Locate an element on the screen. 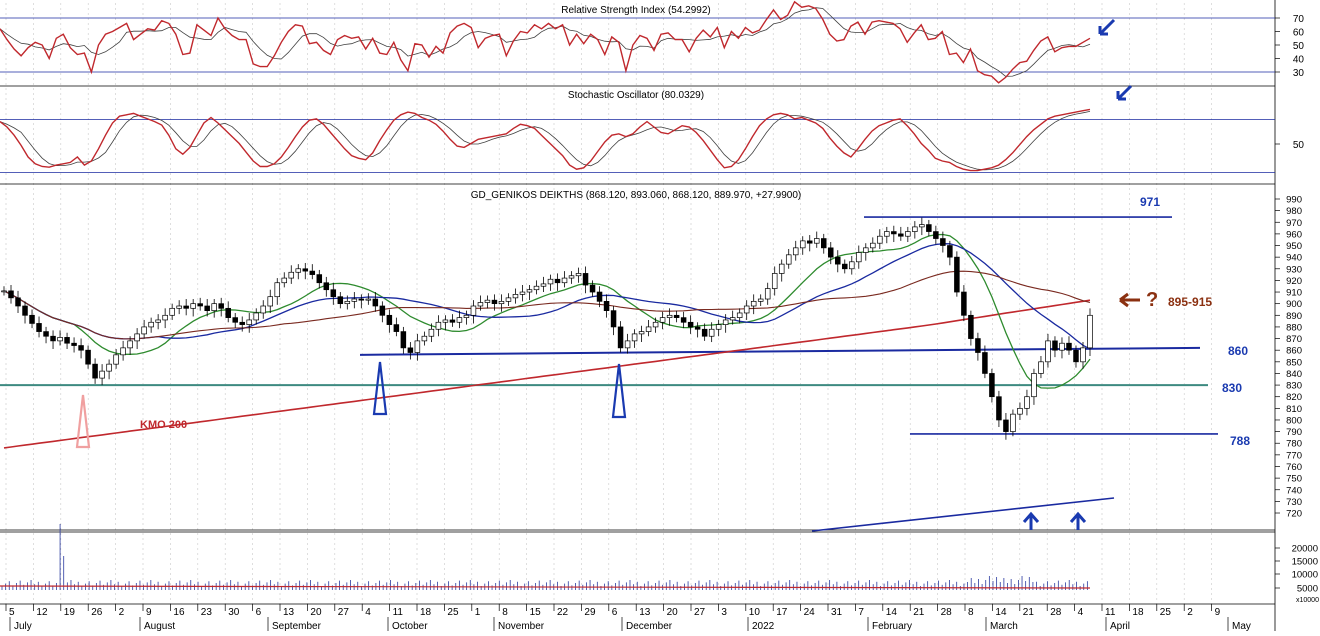 The width and height of the screenshot is (1320, 636). rsi-arrow is located at coordinates (1107, 27).